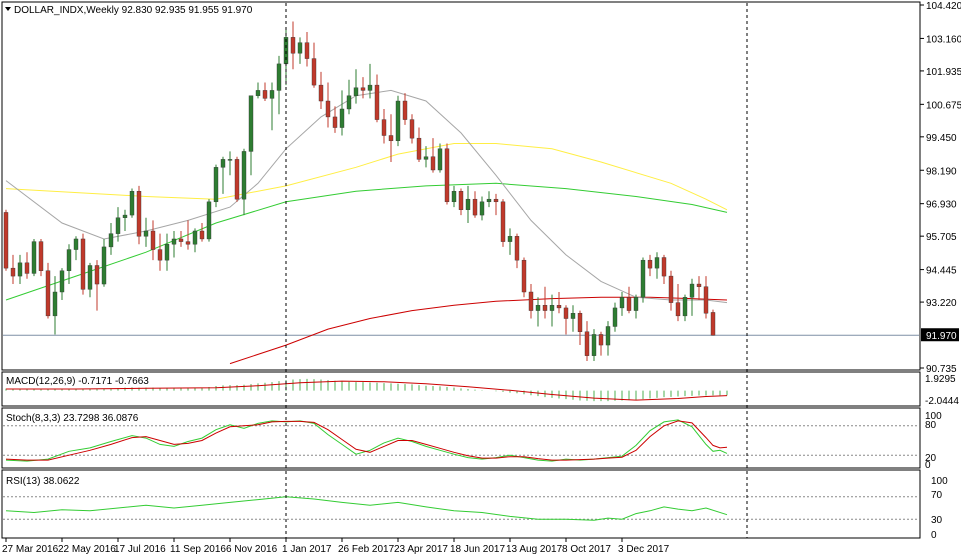 The image size is (961, 559). Describe the element at coordinates (366, 549) in the screenshot. I see `x-tick-label: 26 Feb 2017` at that location.